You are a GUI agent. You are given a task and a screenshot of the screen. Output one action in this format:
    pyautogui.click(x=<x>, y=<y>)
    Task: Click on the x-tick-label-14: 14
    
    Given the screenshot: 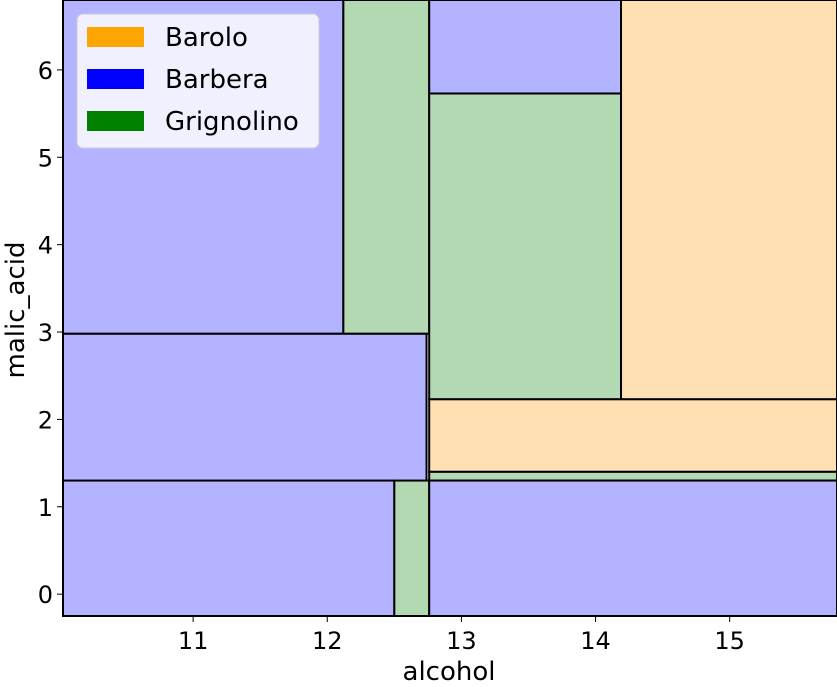 What is the action you would take?
    pyautogui.click(x=595, y=641)
    